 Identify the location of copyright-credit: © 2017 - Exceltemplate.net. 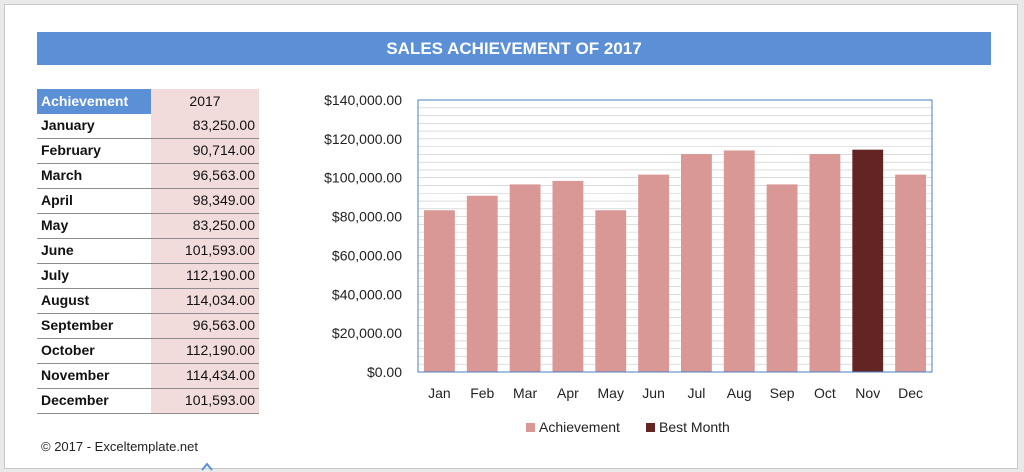
(119, 446).